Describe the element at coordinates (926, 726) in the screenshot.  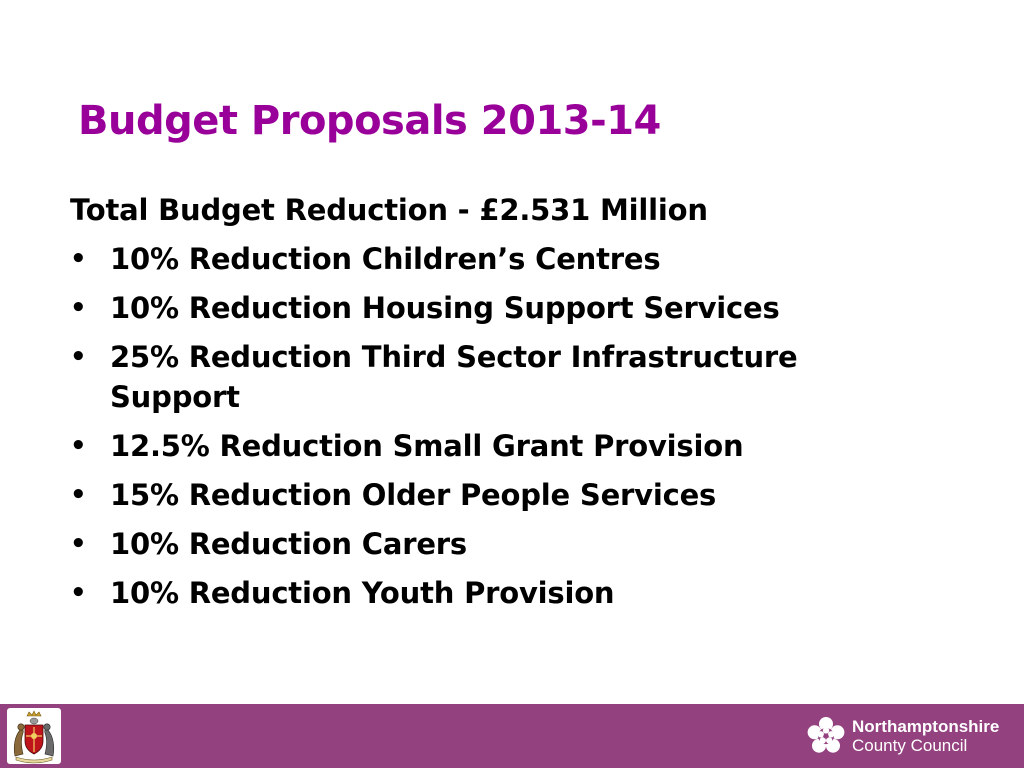
I see `logo-line-1: Northamptonshire` at that location.